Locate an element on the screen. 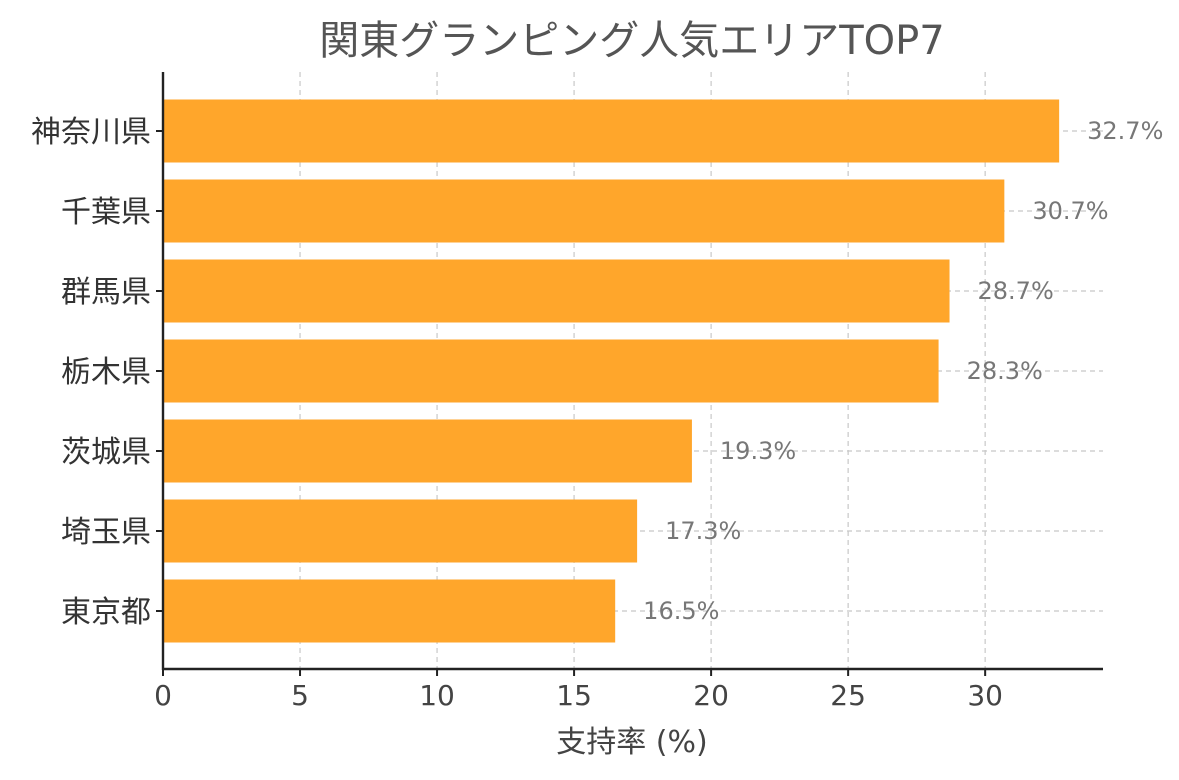 The image size is (1179, 780). x-tick-label: 15 is located at coordinates (574, 695).